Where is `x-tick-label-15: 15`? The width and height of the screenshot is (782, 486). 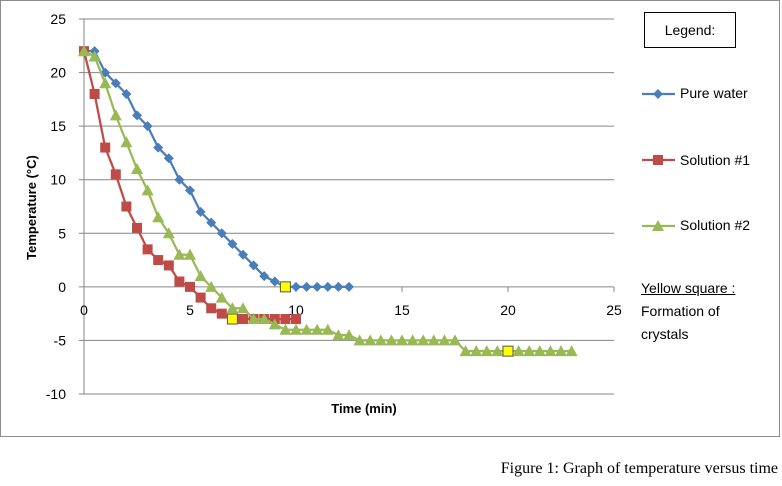
x-tick-label-15: 15 is located at coordinates (402, 310).